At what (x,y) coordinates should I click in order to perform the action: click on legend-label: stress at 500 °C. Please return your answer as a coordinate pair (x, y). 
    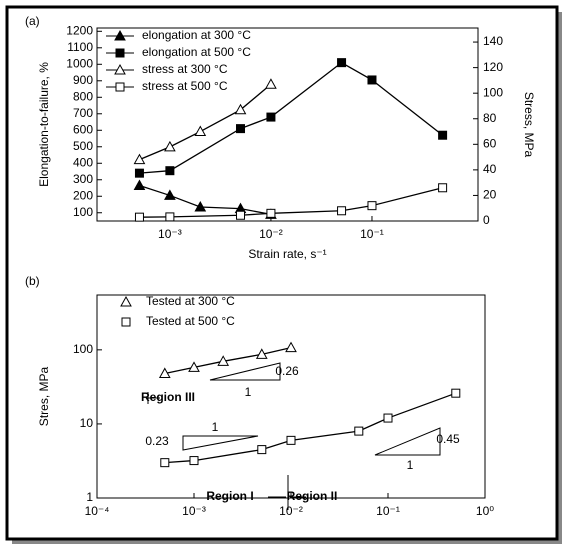
    Looking at the image, I should click on (185, 86).